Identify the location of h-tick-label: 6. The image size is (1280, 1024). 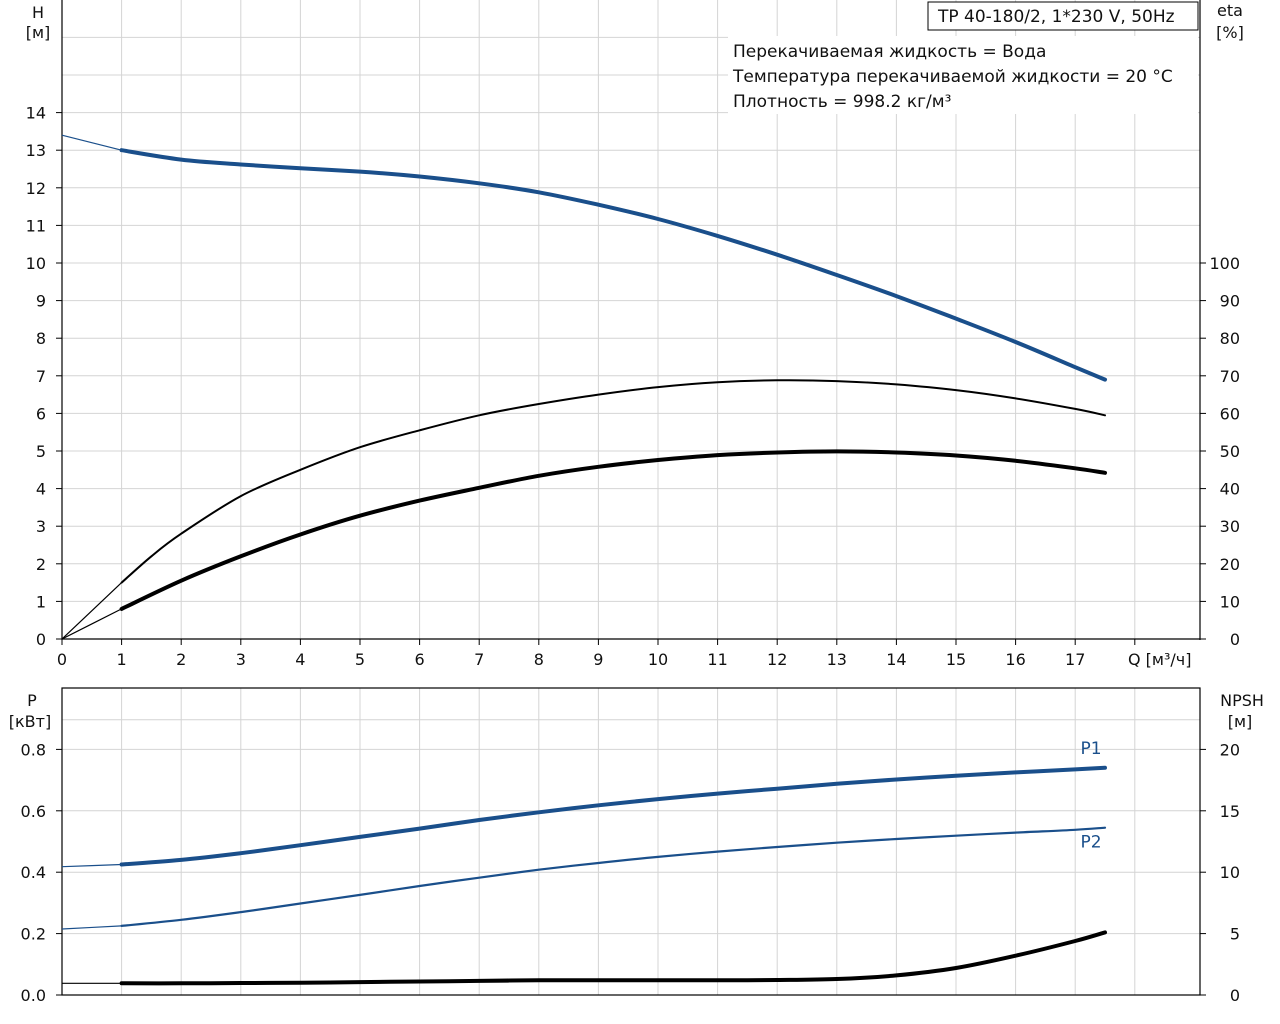
(41, 413).